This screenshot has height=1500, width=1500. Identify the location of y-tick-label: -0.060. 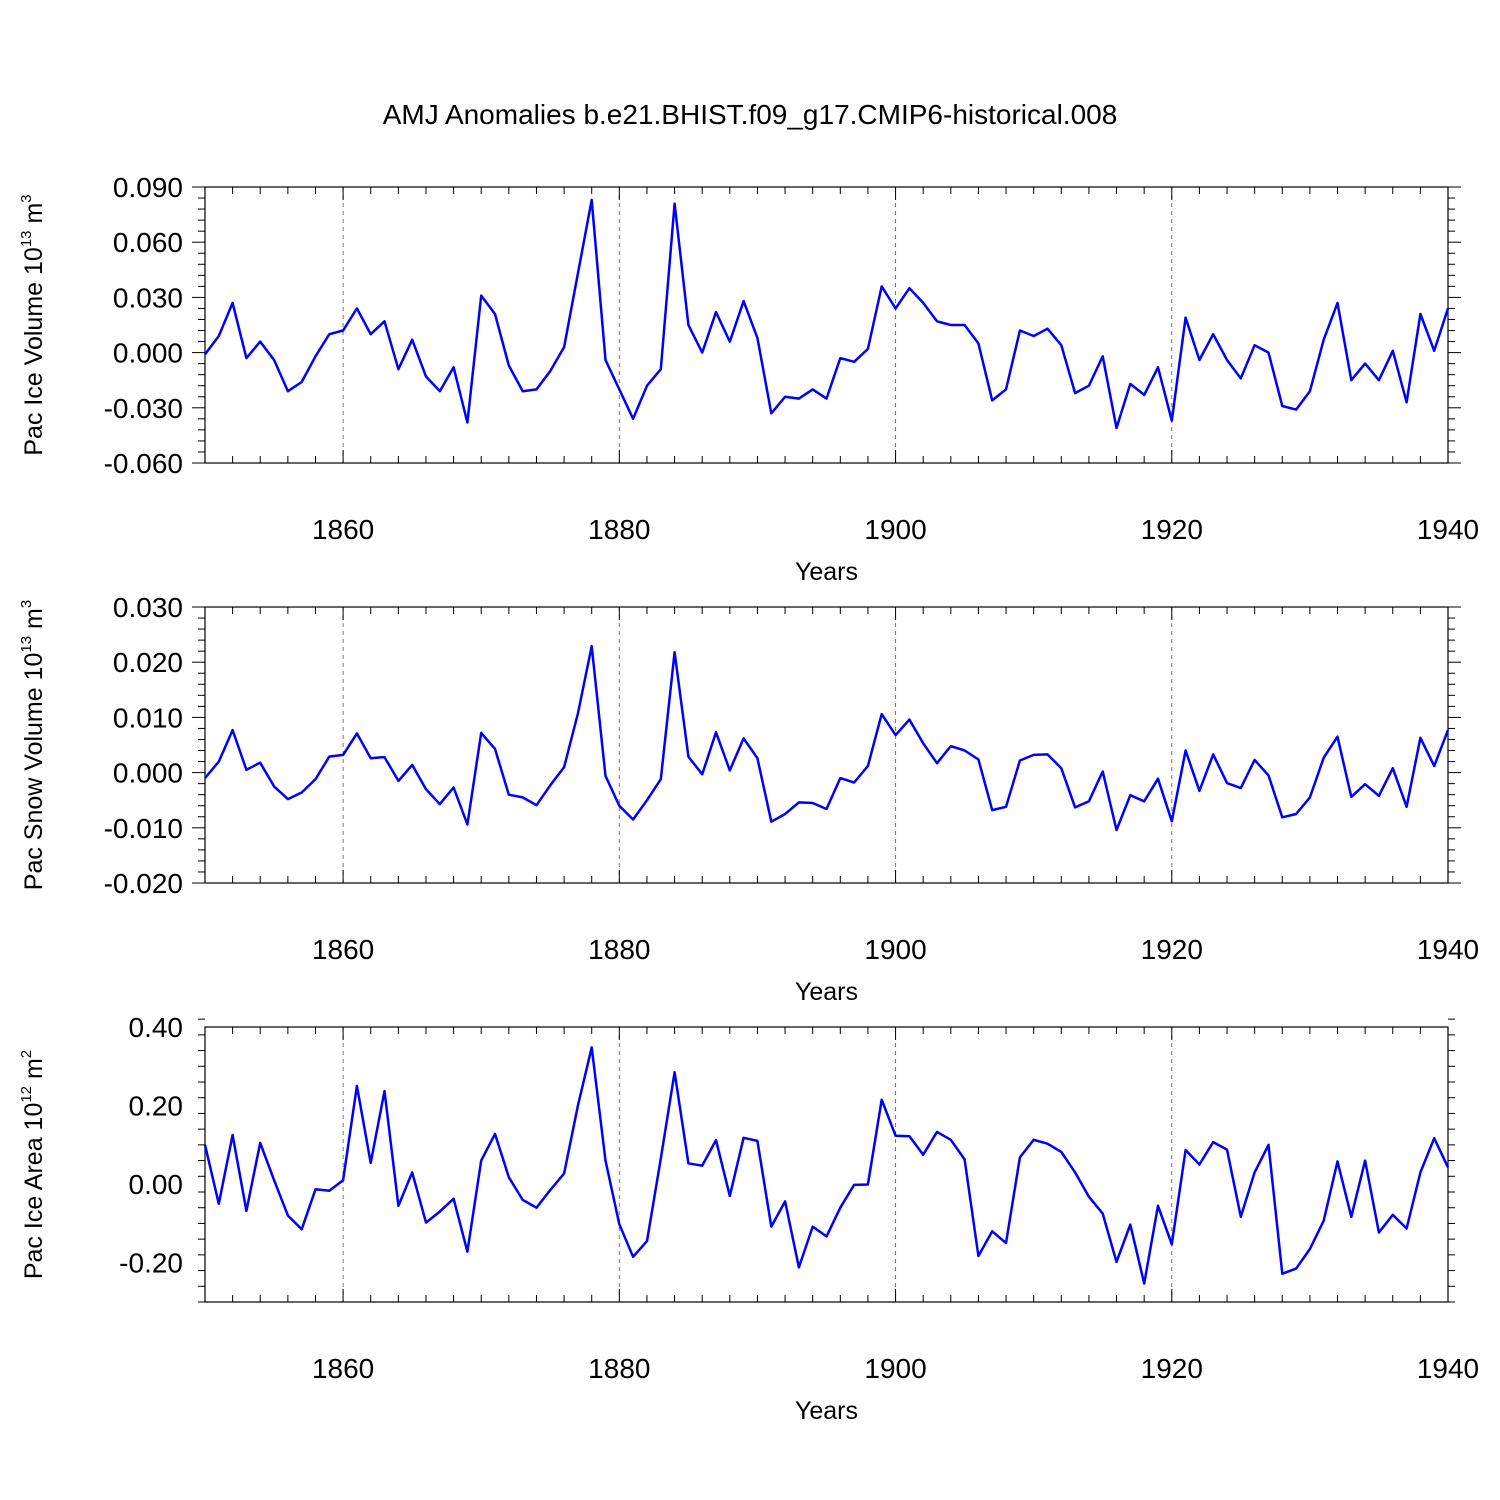
(143, 463).